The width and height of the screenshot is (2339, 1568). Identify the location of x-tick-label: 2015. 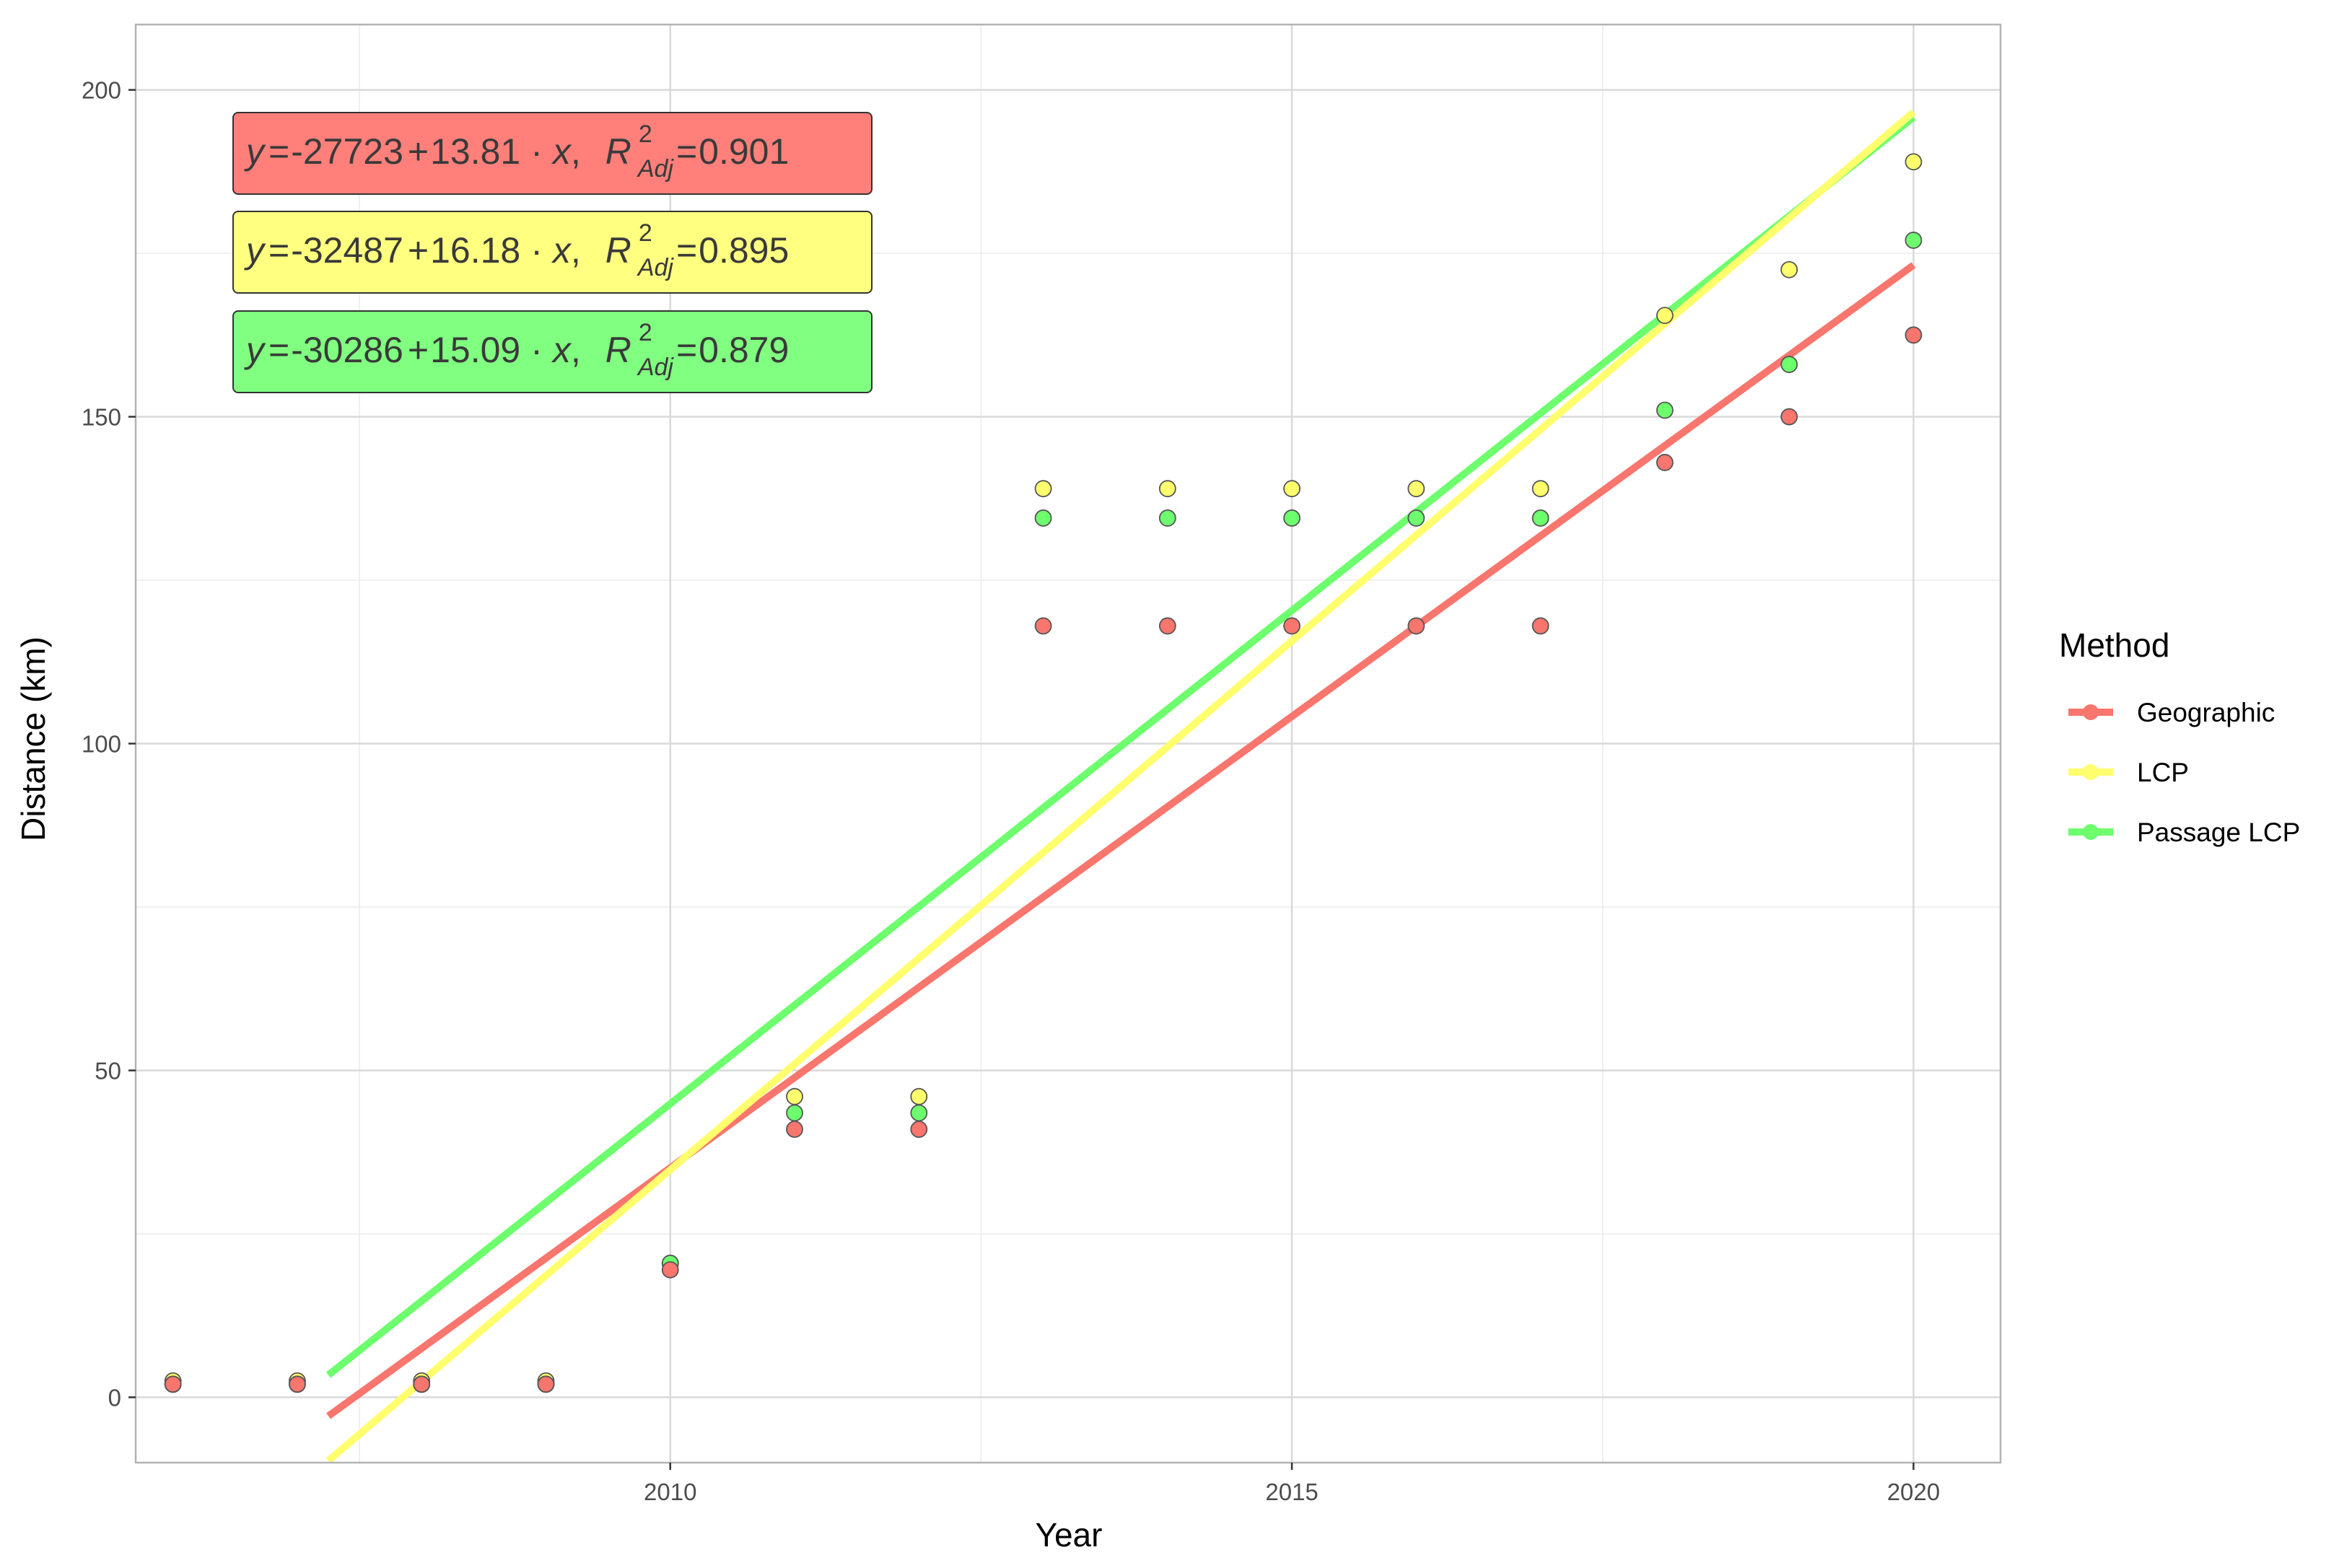
(1291, 1492).